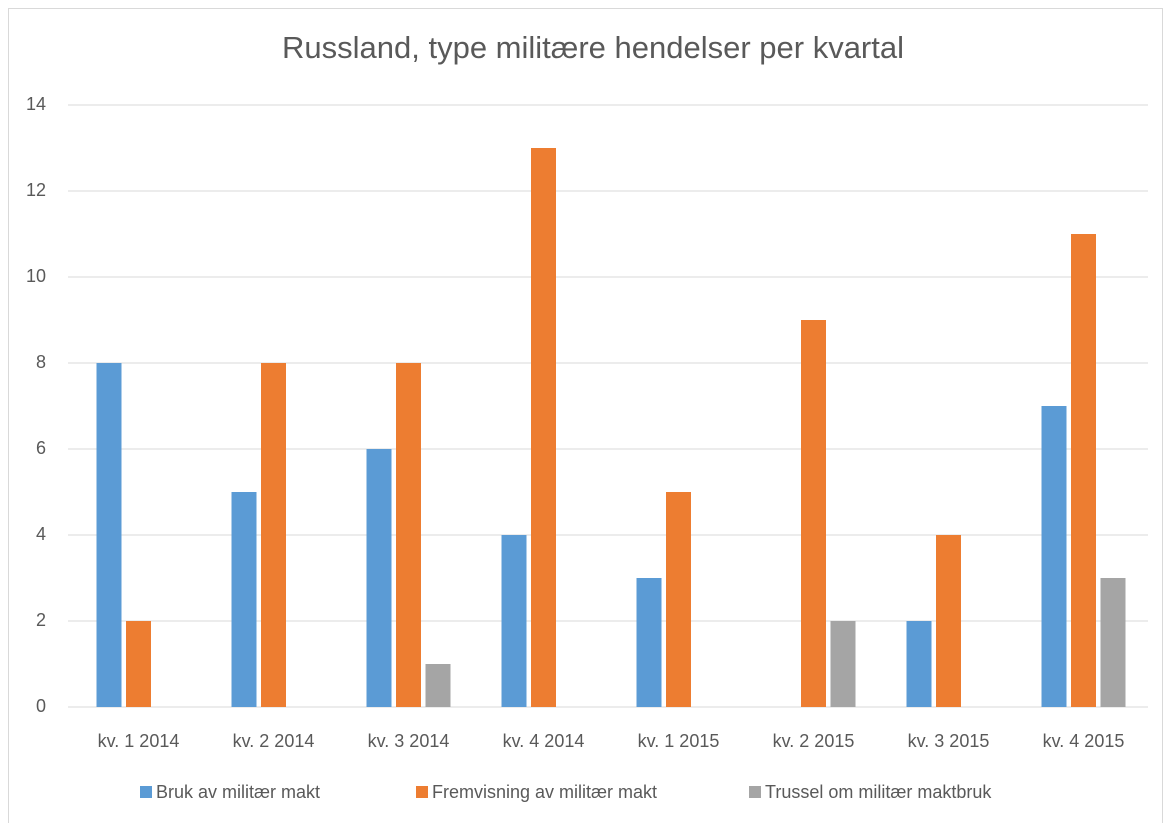  What do you see at coordinates (679, 741) in the screenshot?
I see `x-tick-label: kv. 1 2015` at bounding box center [679, 741].